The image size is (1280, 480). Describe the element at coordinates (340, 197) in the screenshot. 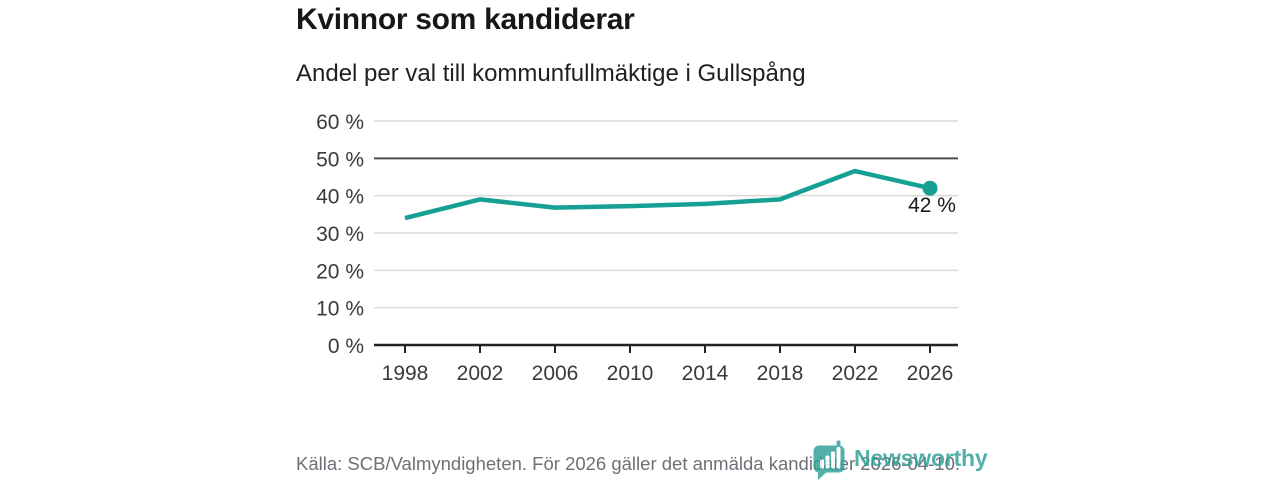

I see `y-tick-label: 40 %` at that location.